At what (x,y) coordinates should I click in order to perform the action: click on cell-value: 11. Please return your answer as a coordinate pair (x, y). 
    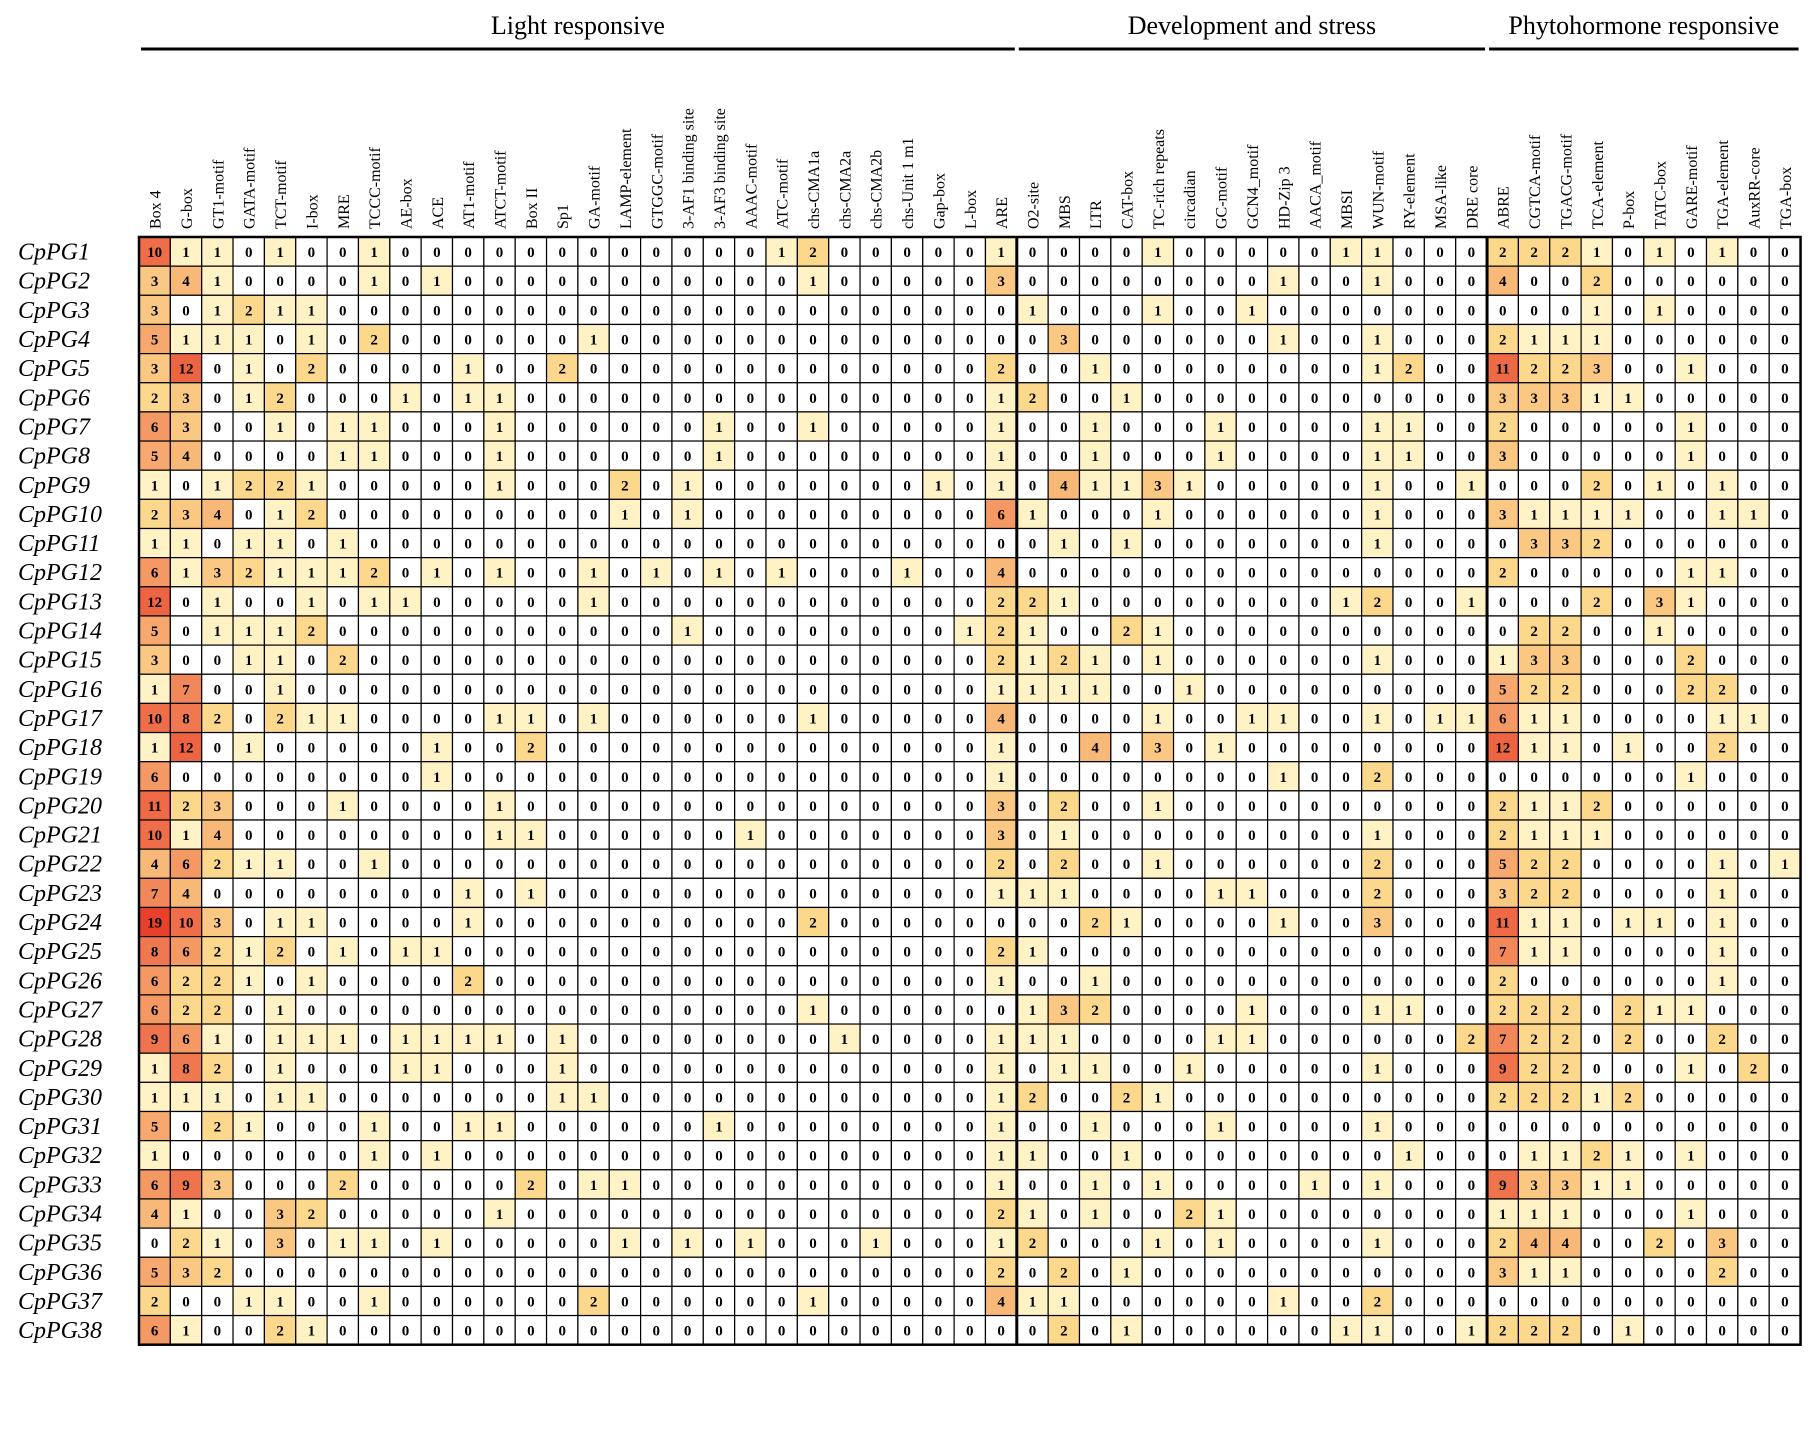
    Looking at the image, I should click on (155, 807).